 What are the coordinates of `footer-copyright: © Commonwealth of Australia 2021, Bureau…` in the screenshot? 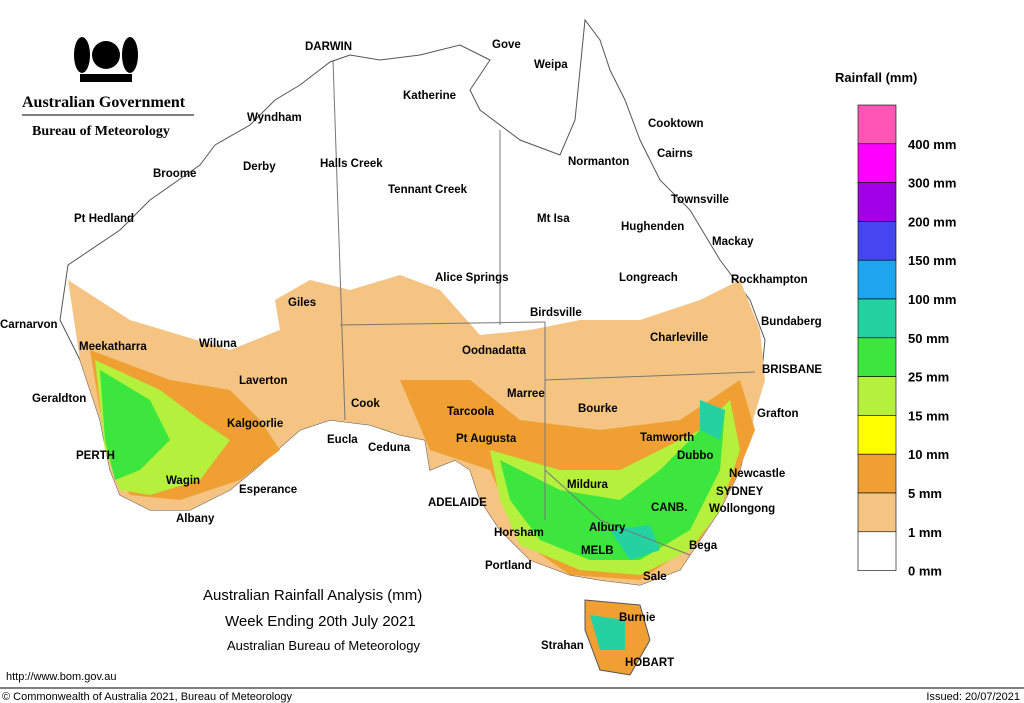 It's located at (147, 697).